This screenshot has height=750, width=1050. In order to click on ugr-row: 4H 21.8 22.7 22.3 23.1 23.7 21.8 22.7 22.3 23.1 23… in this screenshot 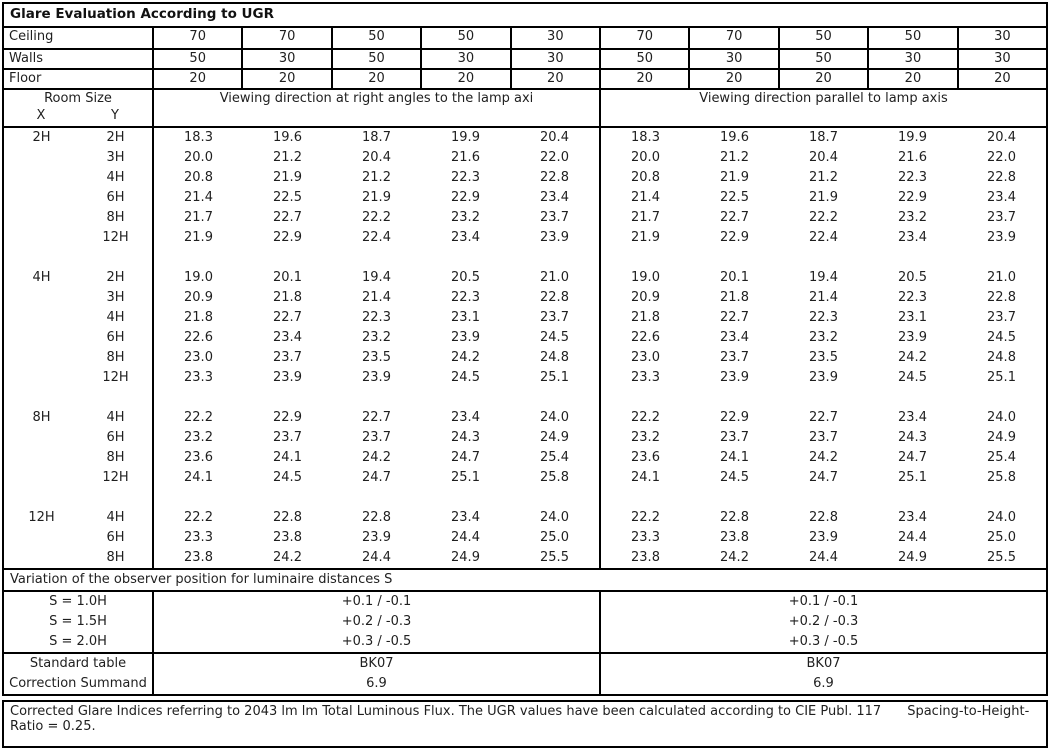, I will do `click(525, 318)`.